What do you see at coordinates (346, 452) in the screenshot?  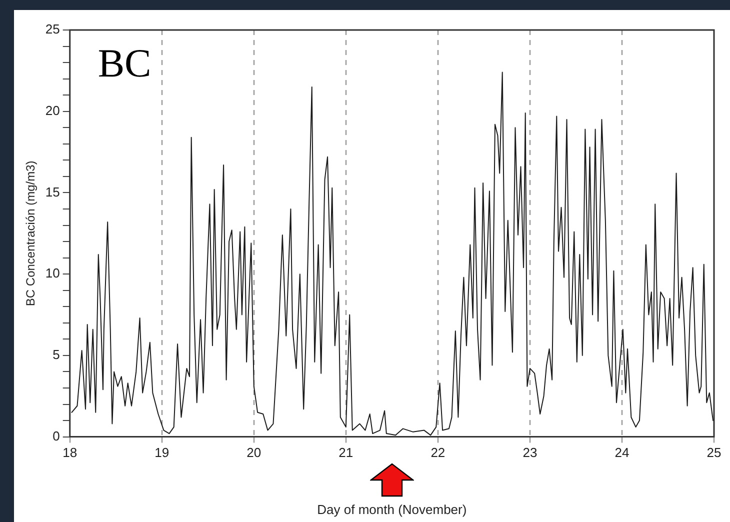 I see `x-tick-label: 21` at bounding box center [346, 452].